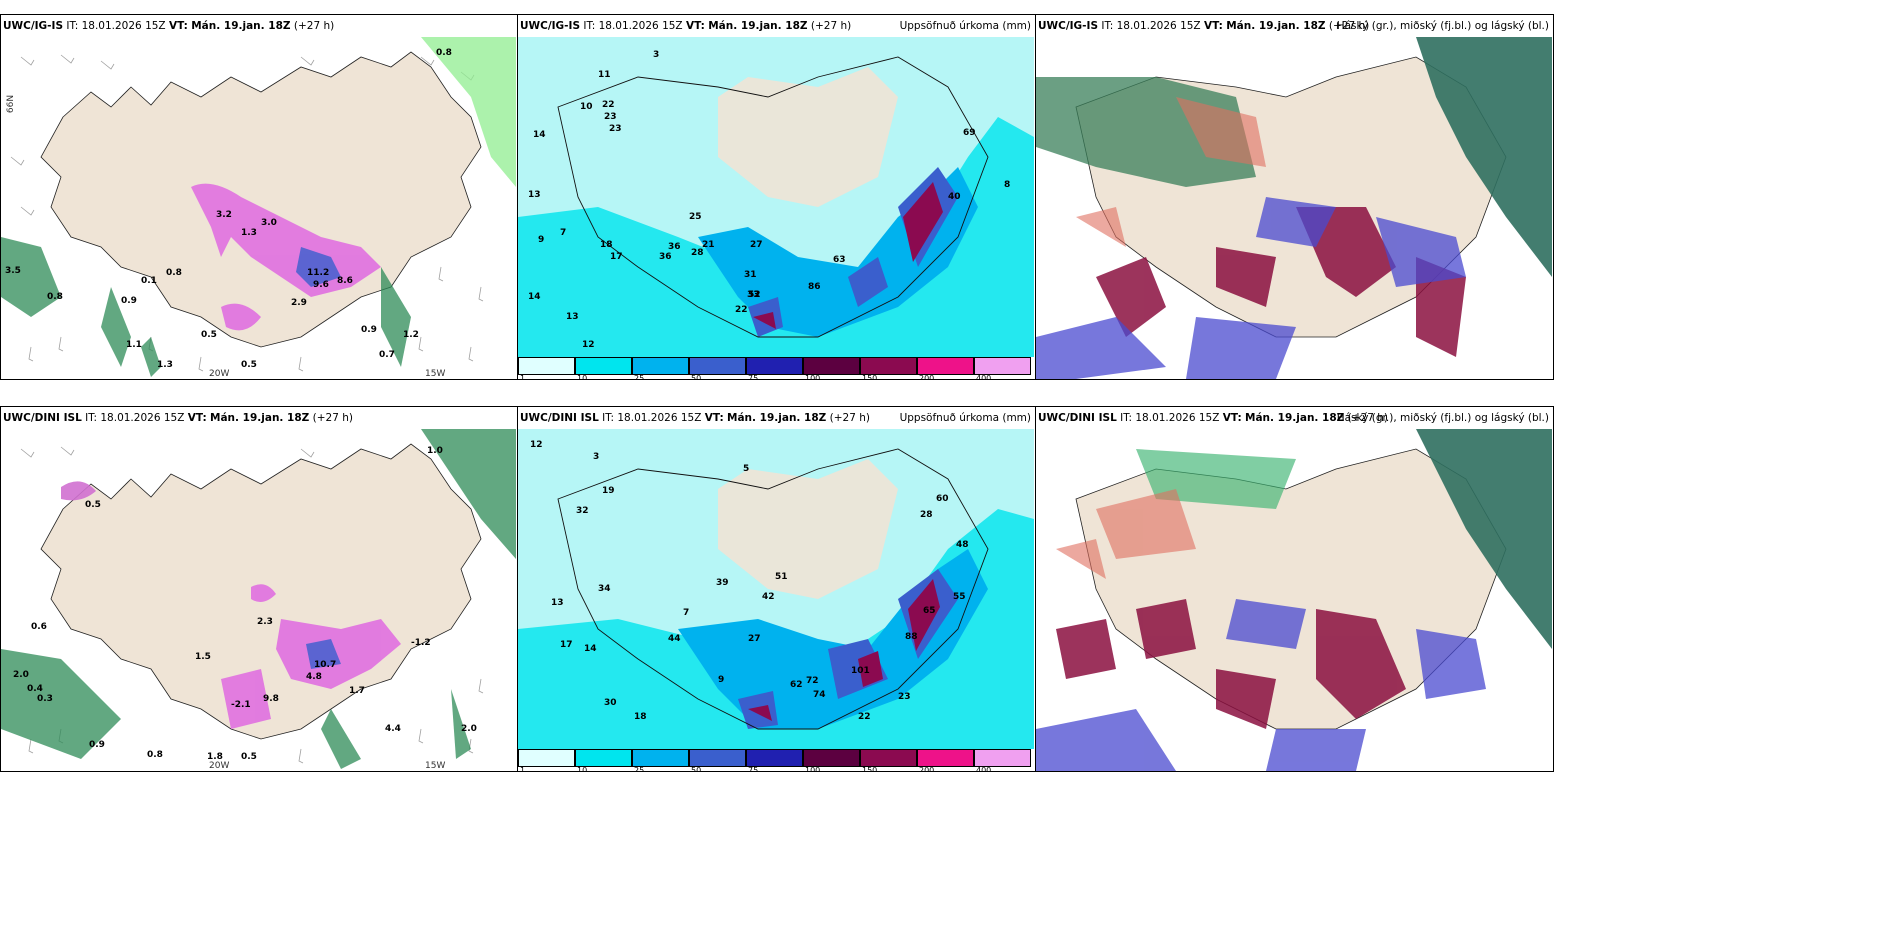  I want to click on value-label: 0.8, so click(444, 53).